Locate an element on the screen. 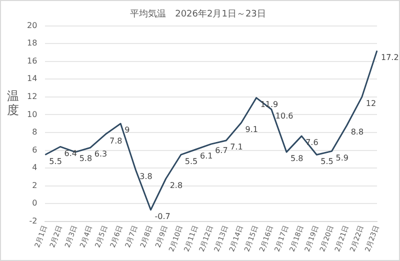 The image size is (400, 261). data-label: -0.7 is located at coordinates (162, 216).